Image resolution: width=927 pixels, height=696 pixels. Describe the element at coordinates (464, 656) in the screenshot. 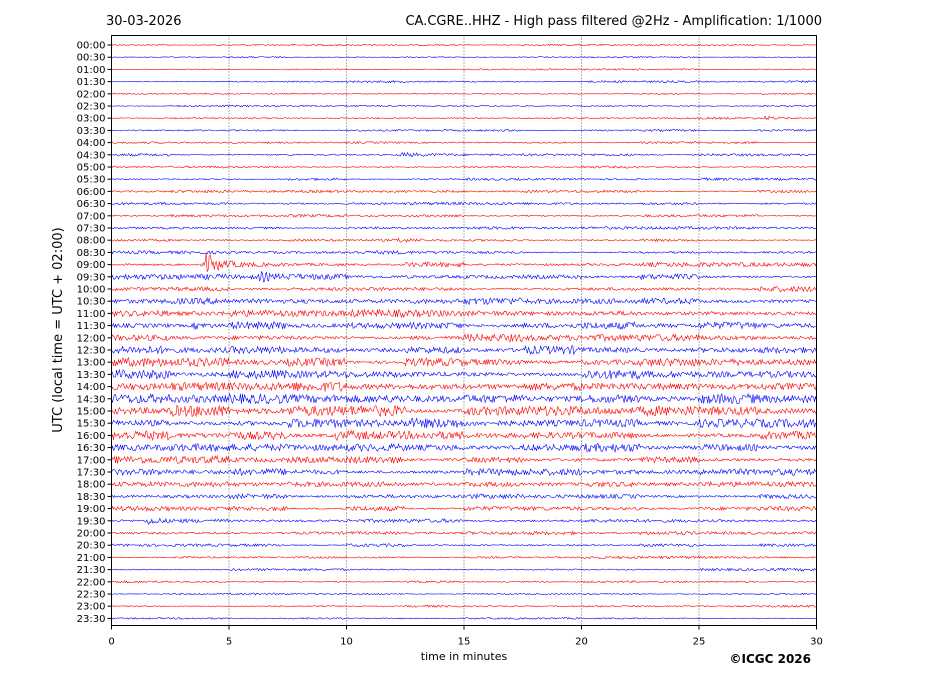

I see `x-axis-label: time in minutes` at that location.